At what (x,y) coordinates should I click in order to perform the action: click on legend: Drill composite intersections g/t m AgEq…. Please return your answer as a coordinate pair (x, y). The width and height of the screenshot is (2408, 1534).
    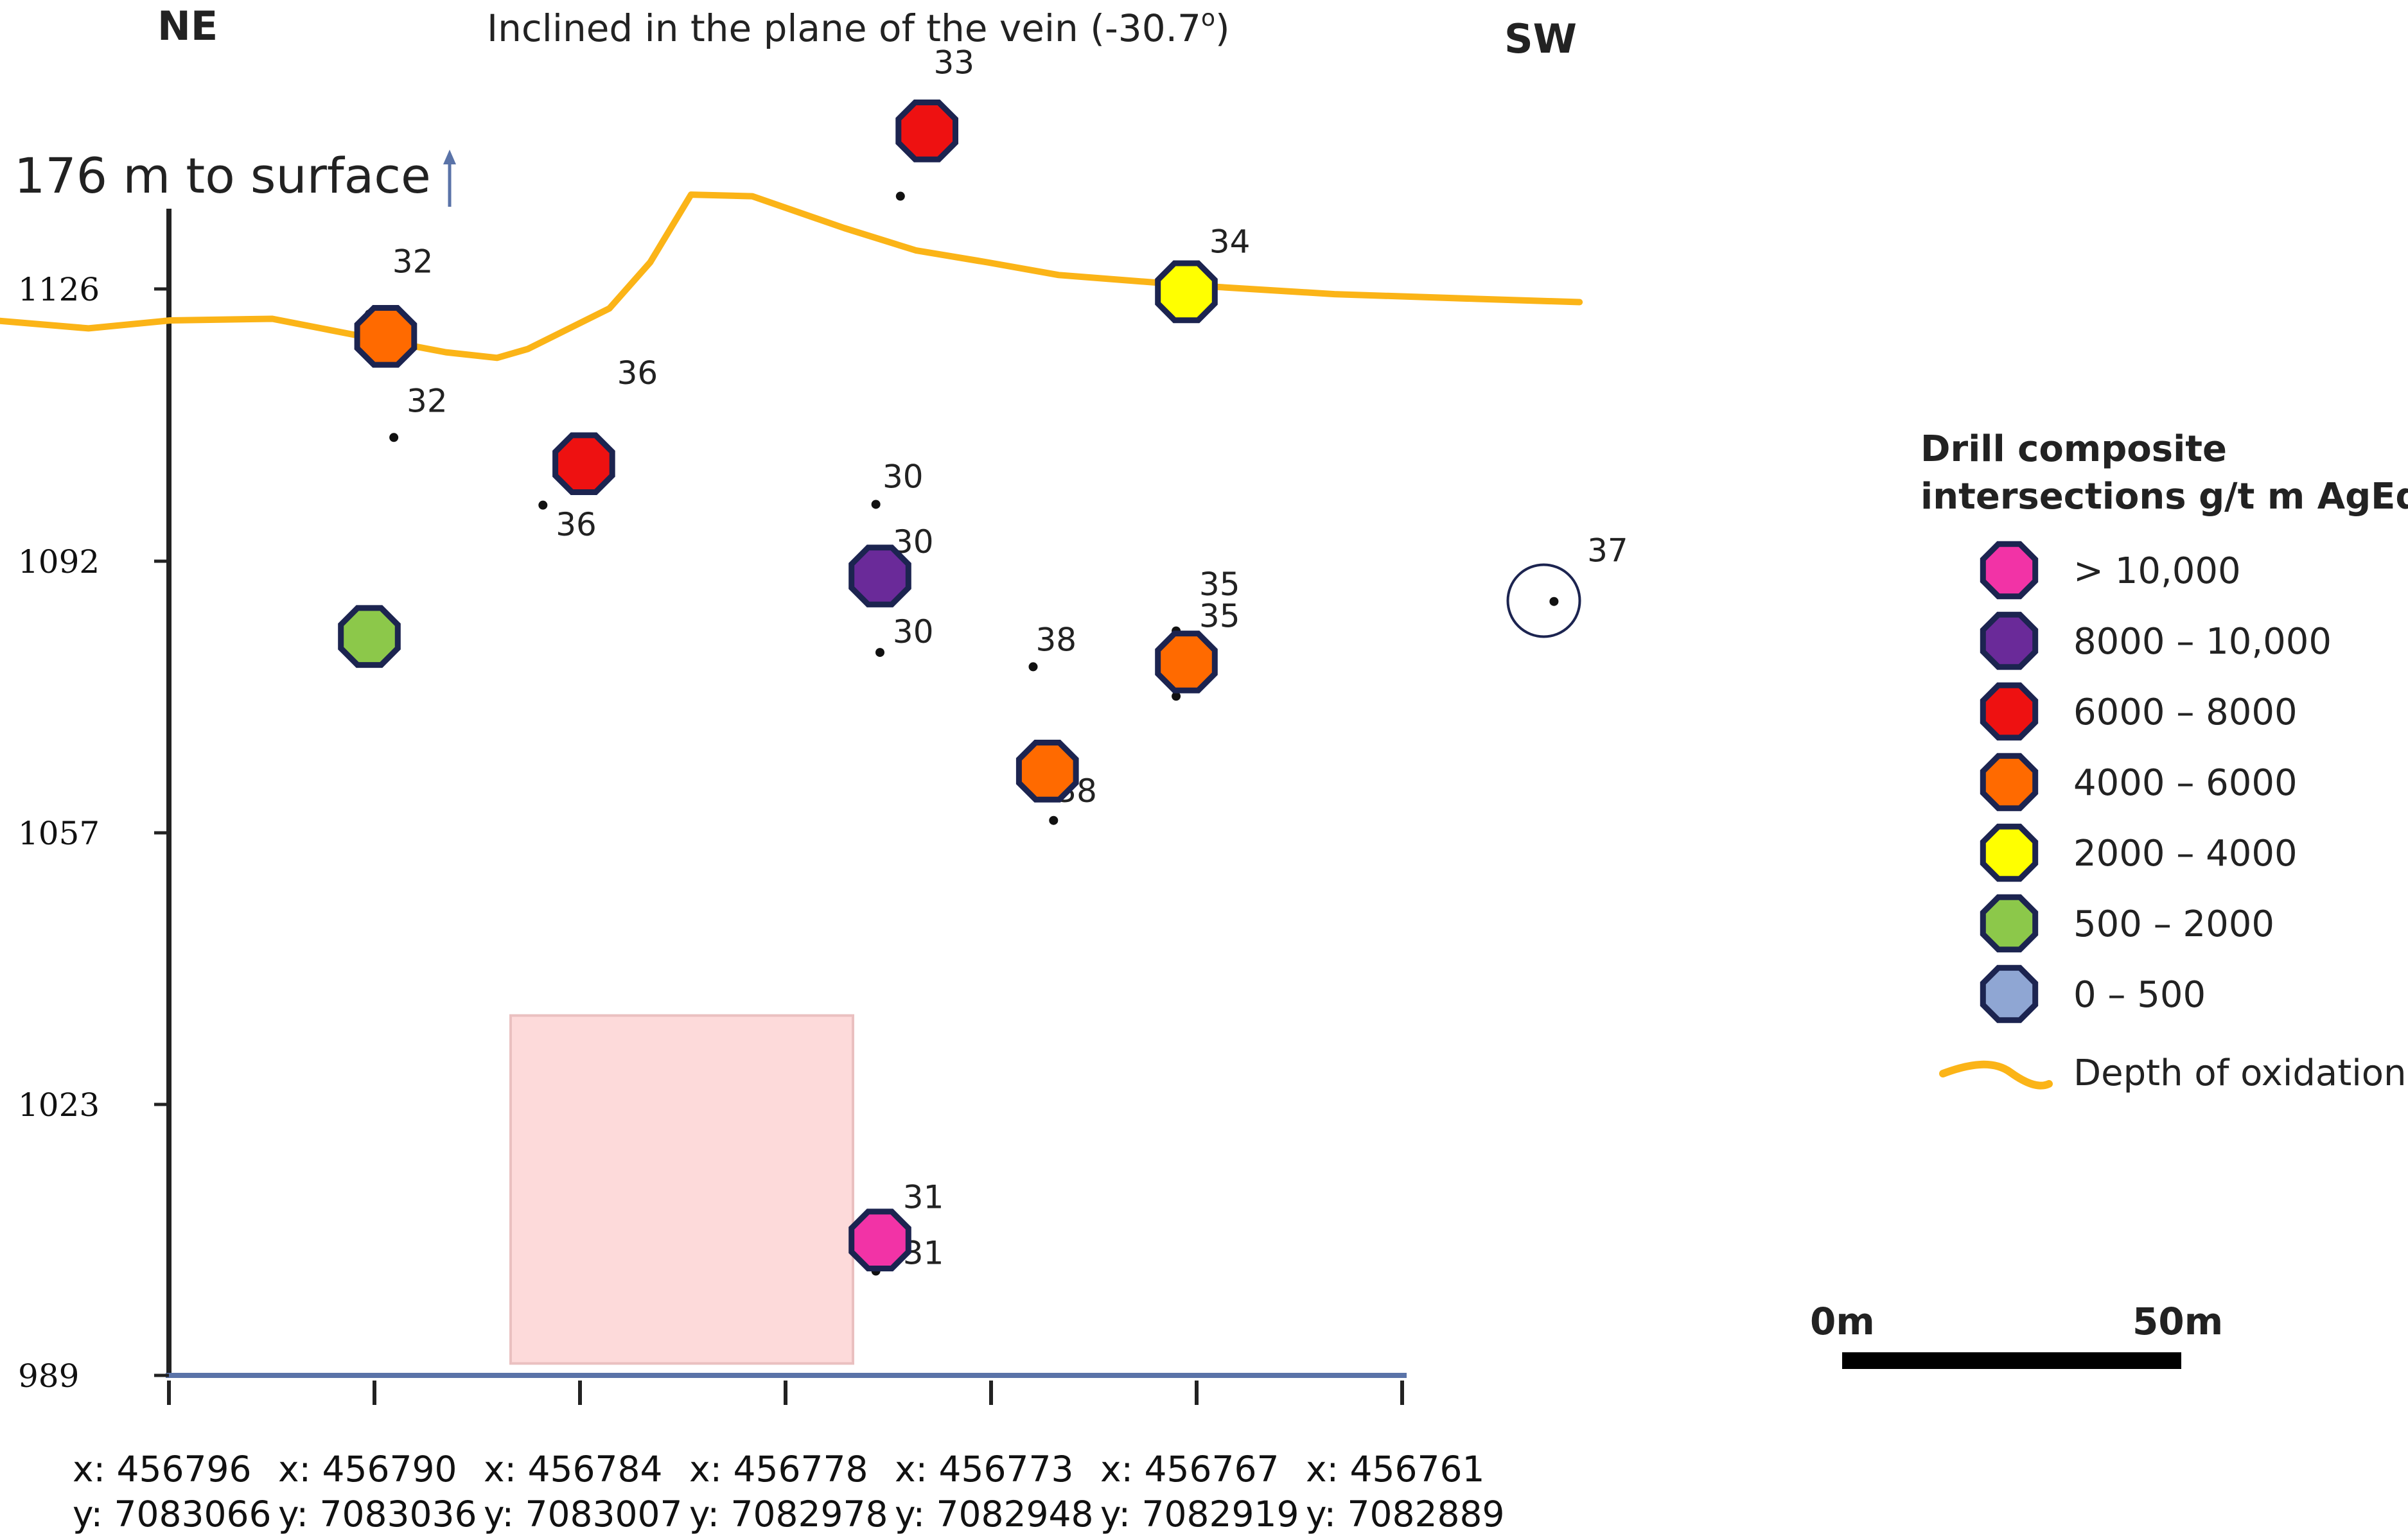
    Looking at the image, I should click on (2164, 761).